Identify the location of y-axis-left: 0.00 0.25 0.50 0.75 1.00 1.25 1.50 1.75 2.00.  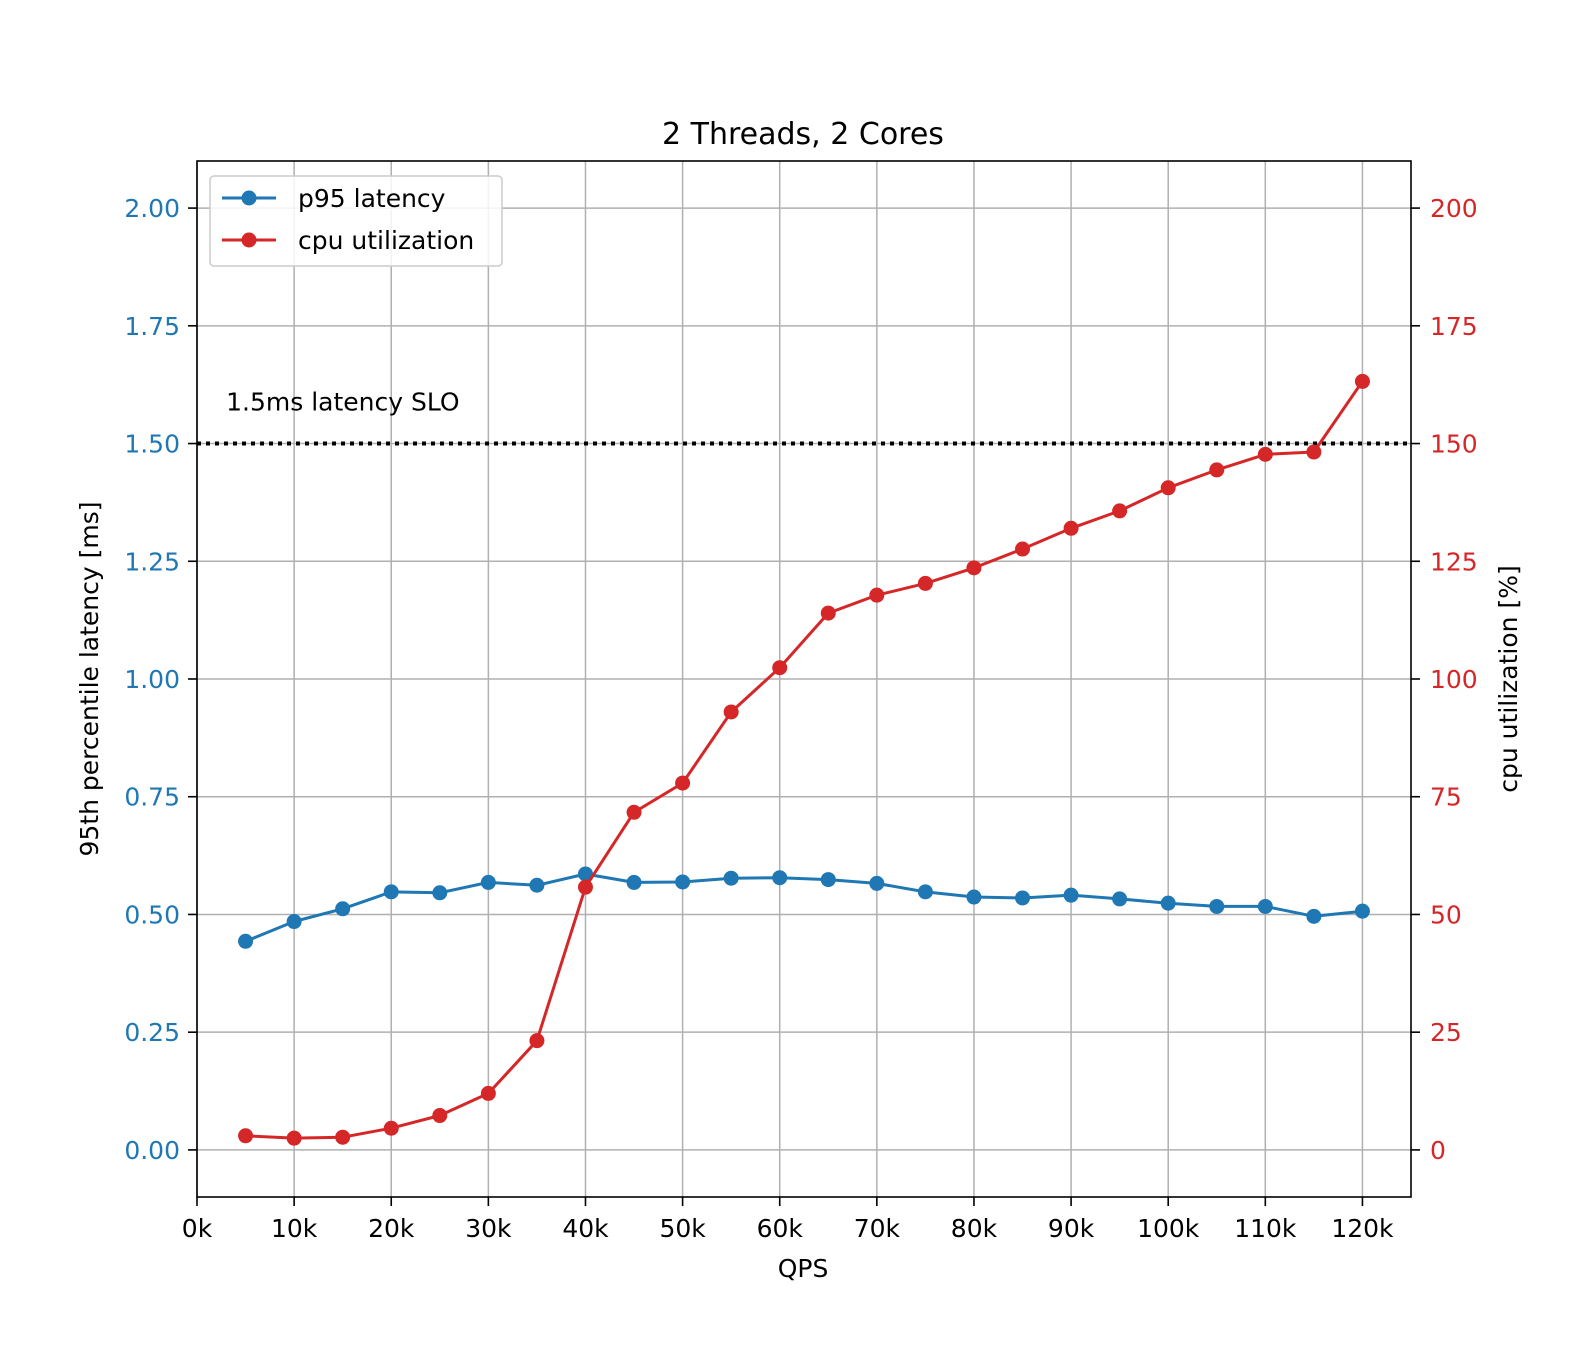
(160, 679).